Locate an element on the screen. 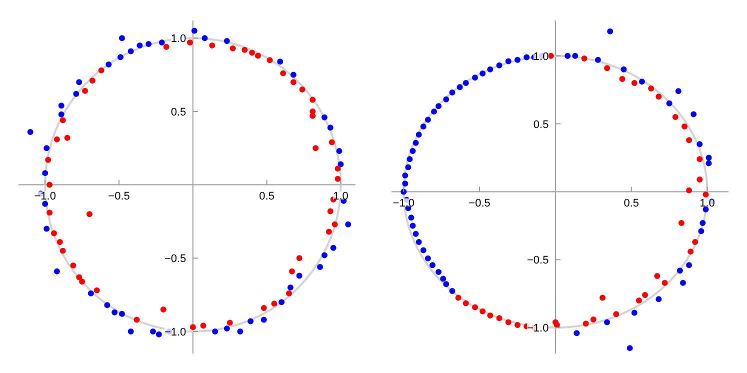 The image size is (747, 373). y-tick-label: 1.0 is located at coordinates (178, 39).